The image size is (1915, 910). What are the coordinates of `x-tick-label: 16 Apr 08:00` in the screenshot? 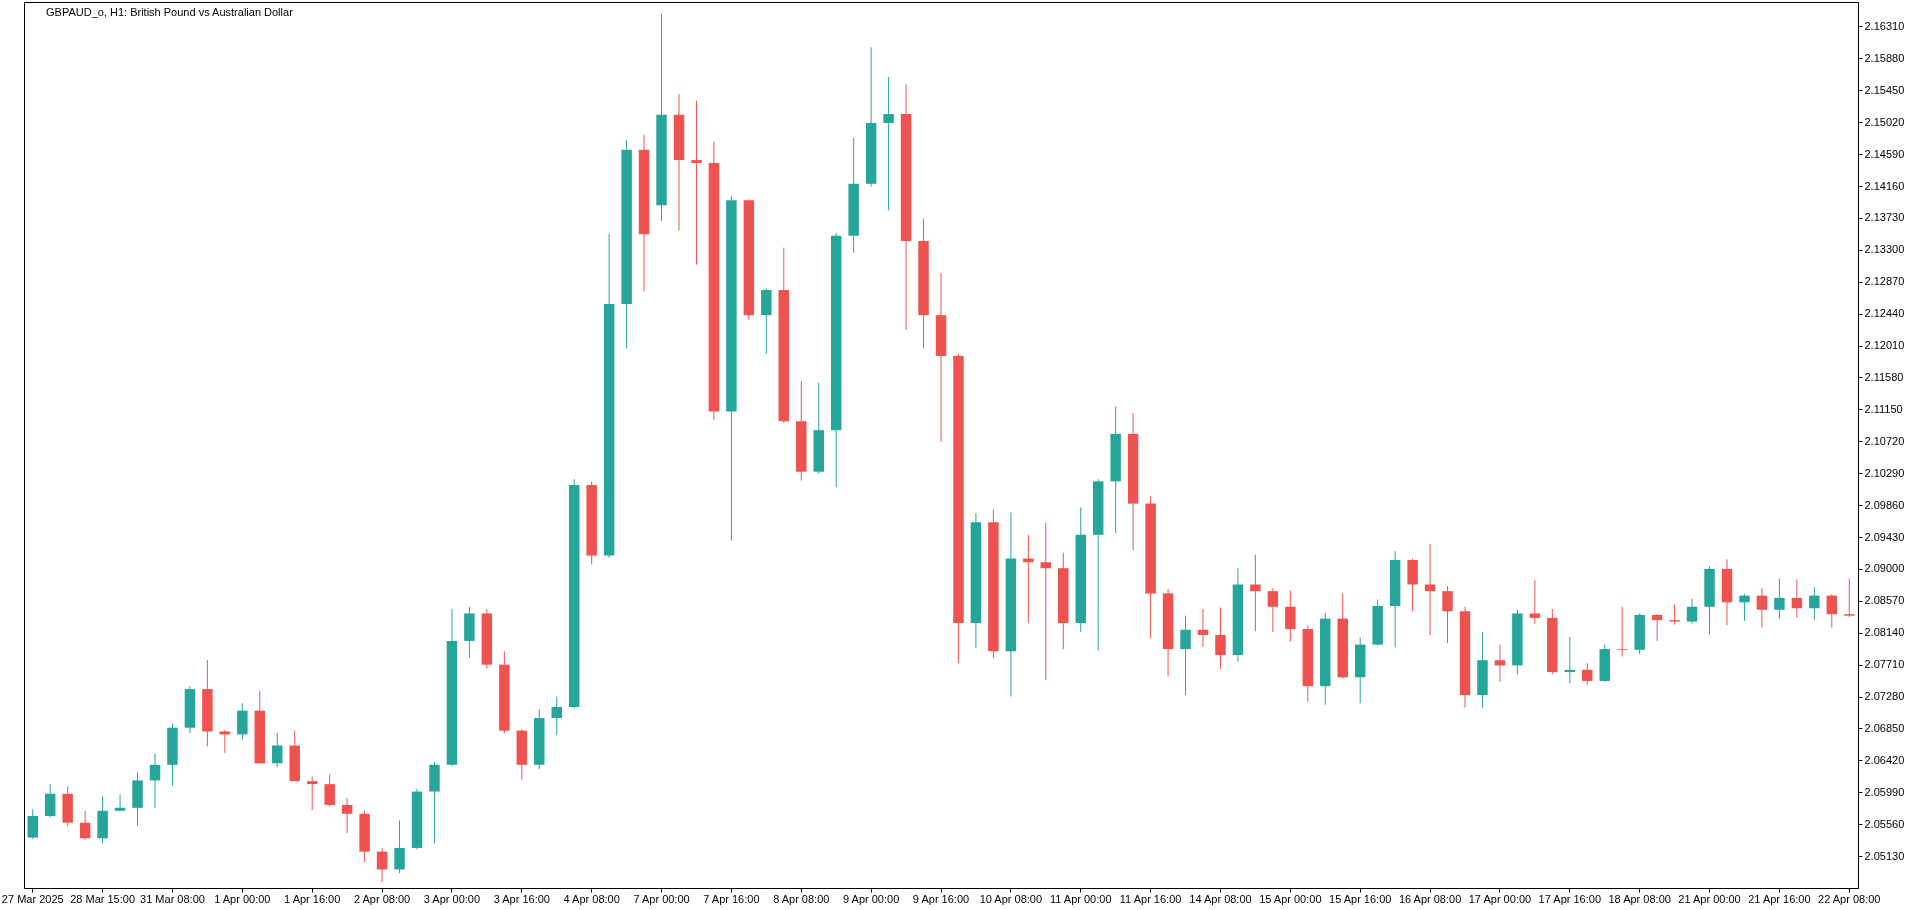 It's located at (1430, 898).